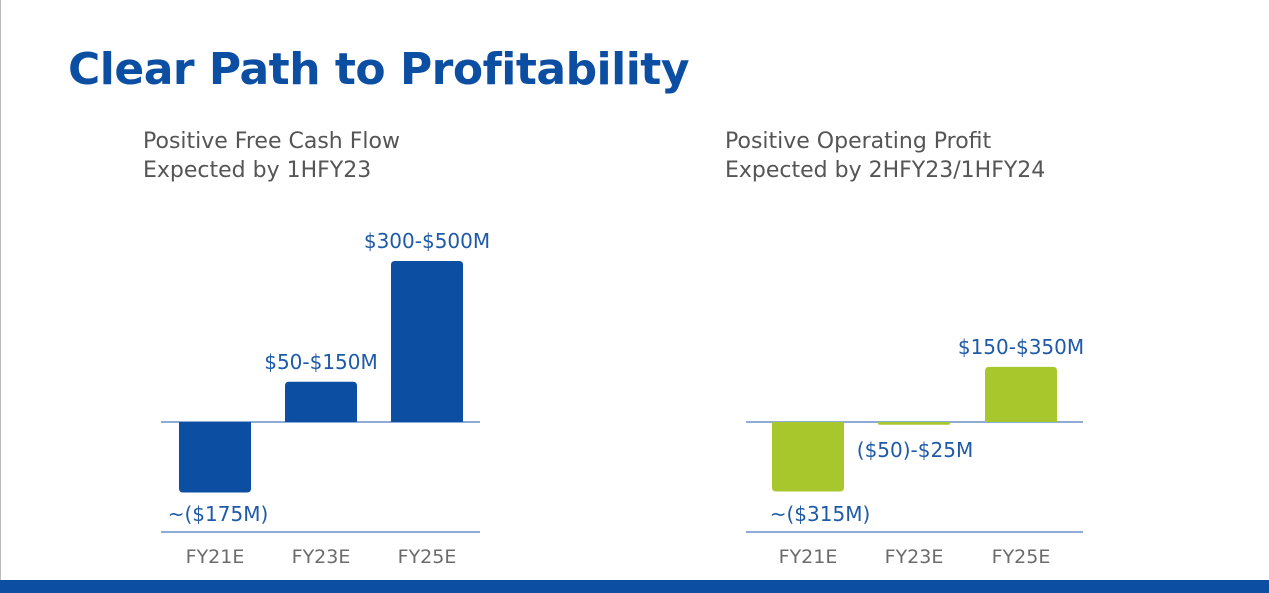 This screenshot has width=1269, height=593. I want to click on right-tick-label-fy23e: FY23E, so click(914, 557).